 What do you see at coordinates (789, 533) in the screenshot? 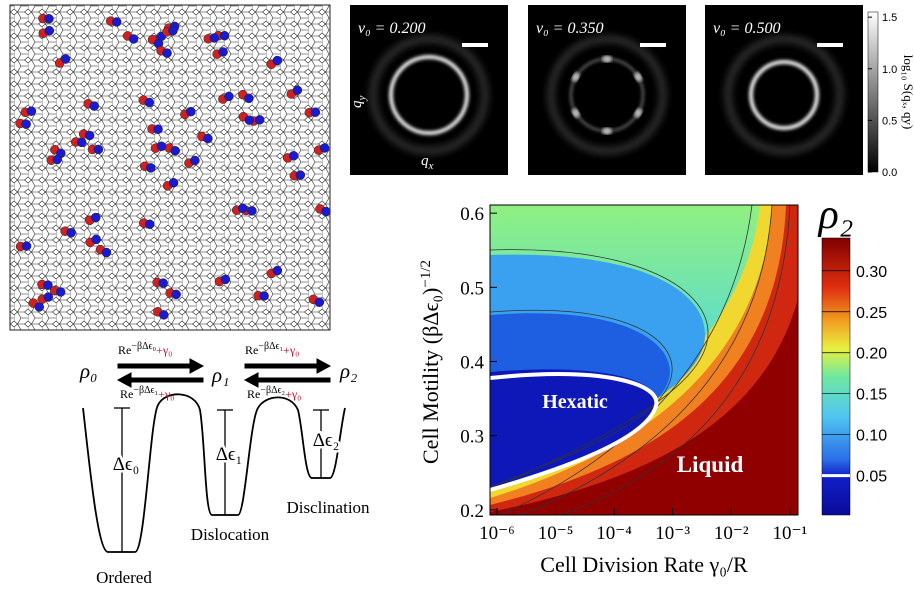
I see `x-tick-label: 10⁻¹` at bounding box center [789, 533].